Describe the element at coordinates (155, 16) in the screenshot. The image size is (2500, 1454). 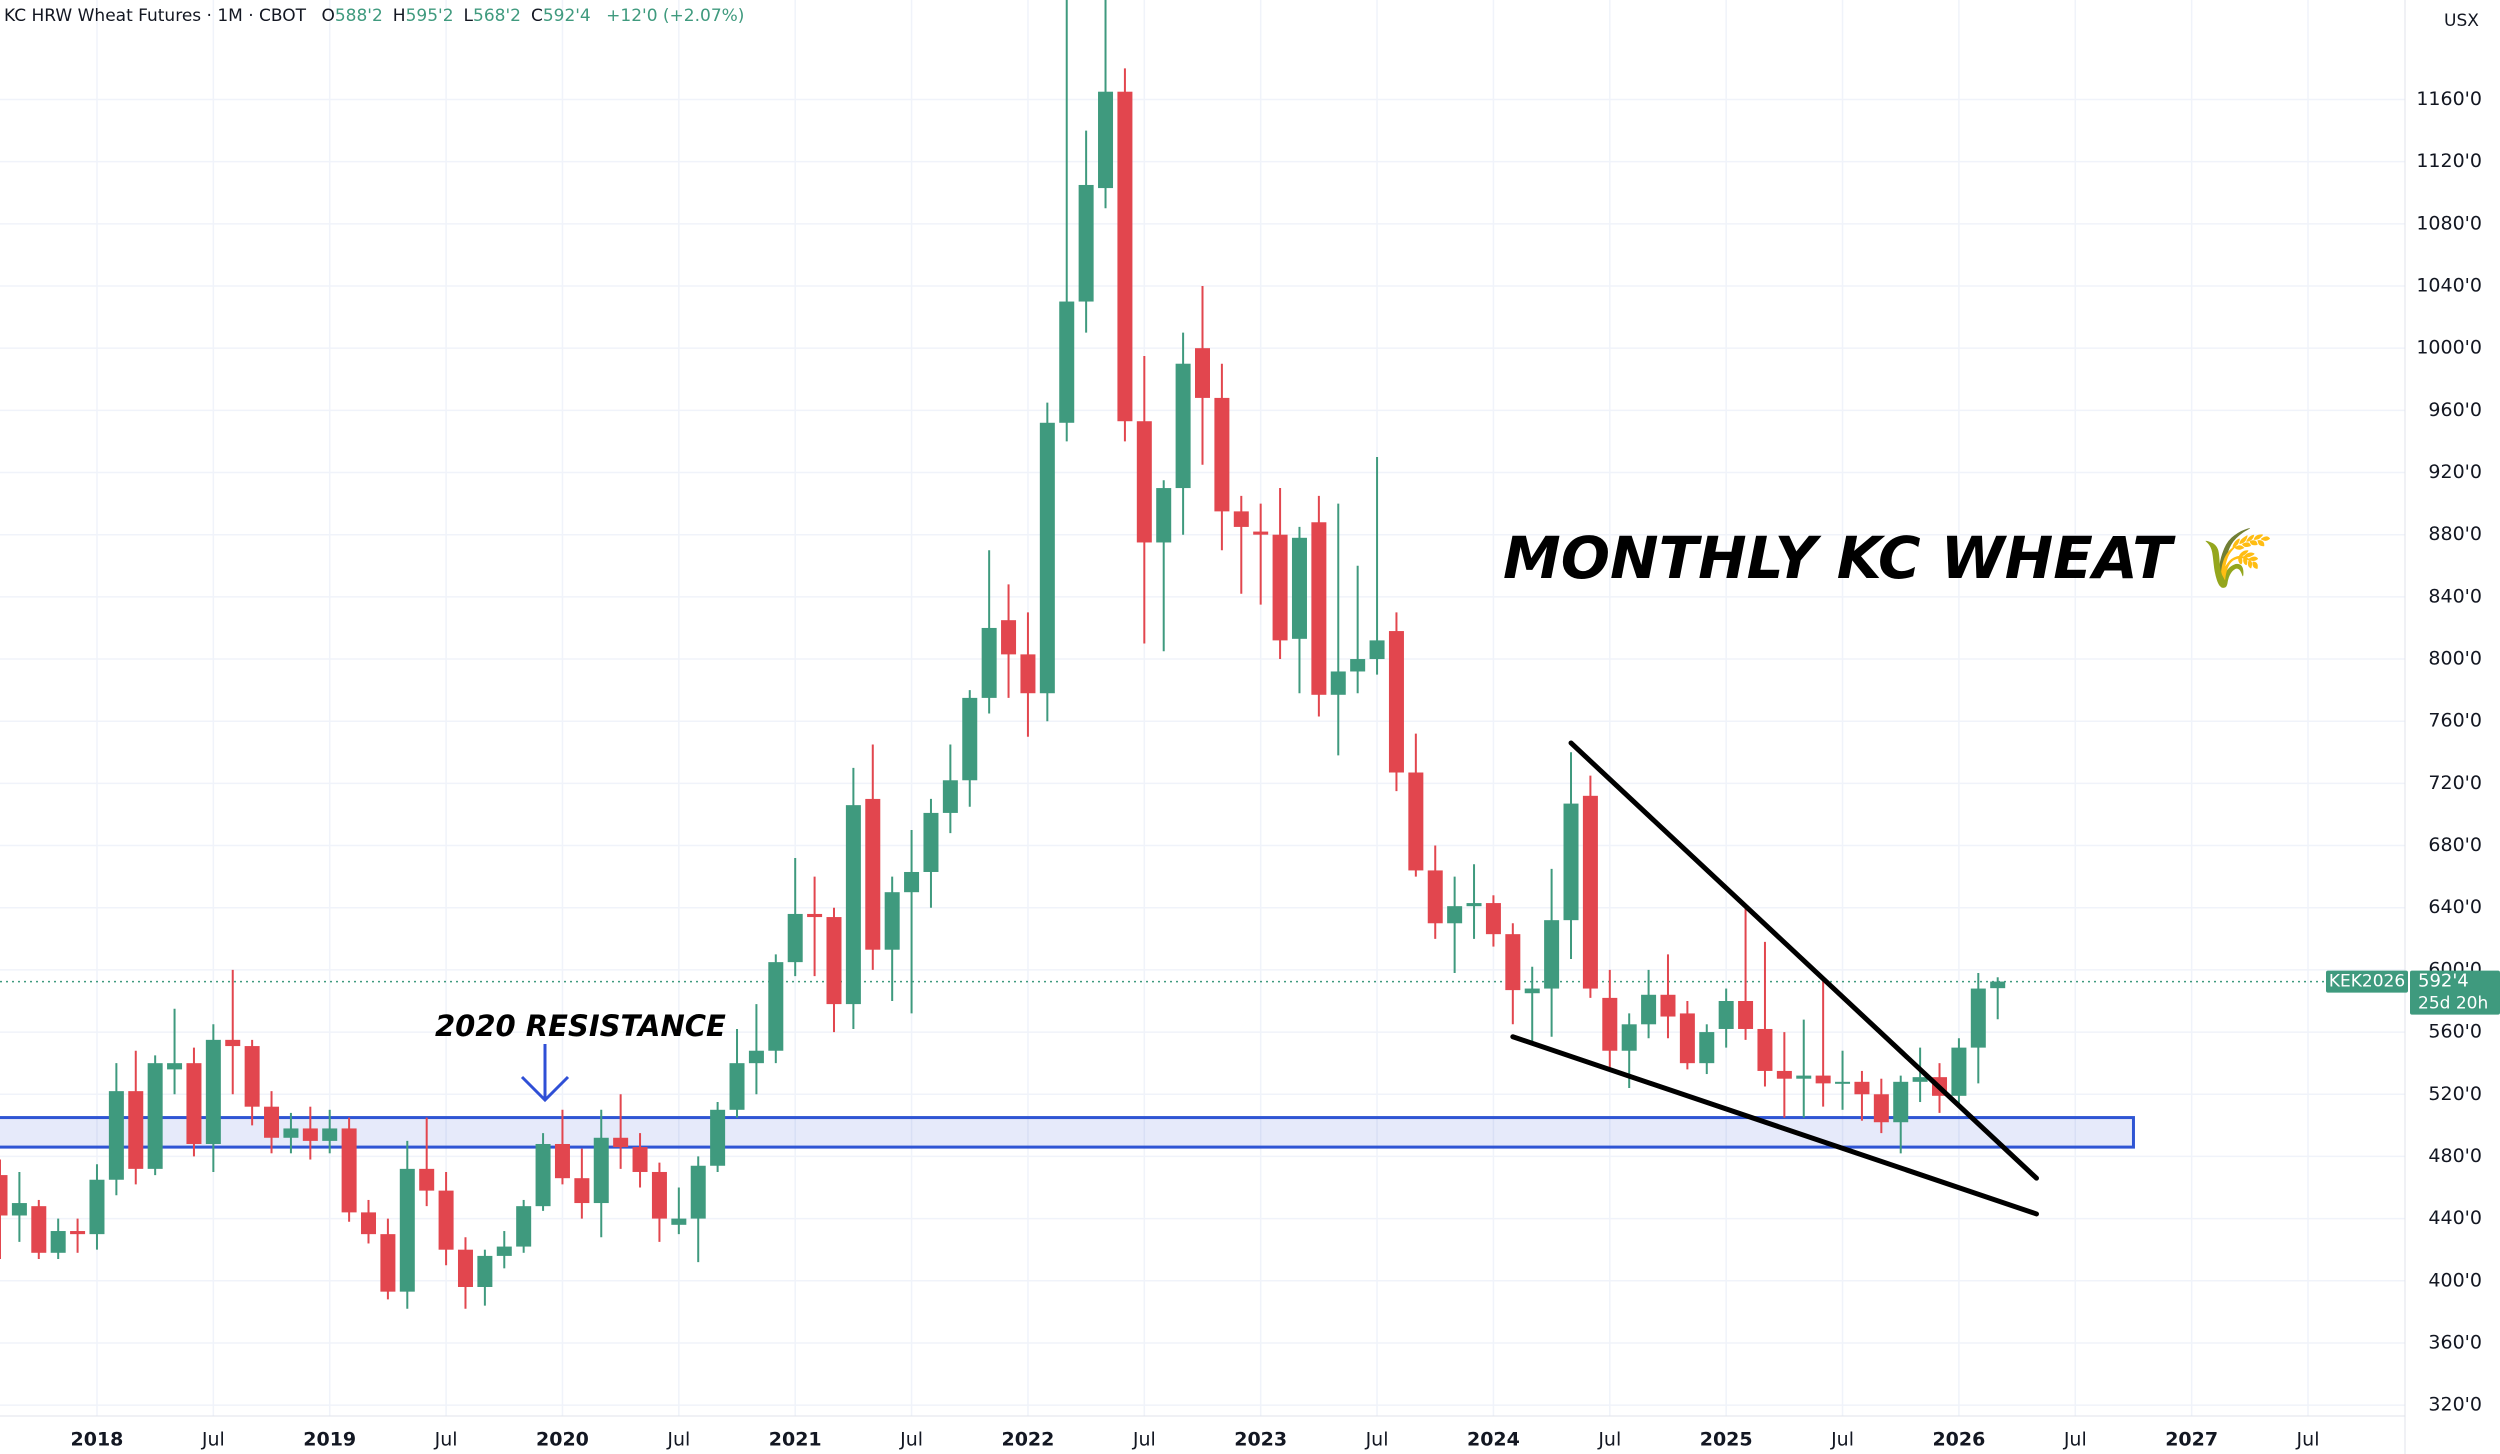
I see `symbol: KC HRW Wheat Futures · 1M · CBOT` at that location.